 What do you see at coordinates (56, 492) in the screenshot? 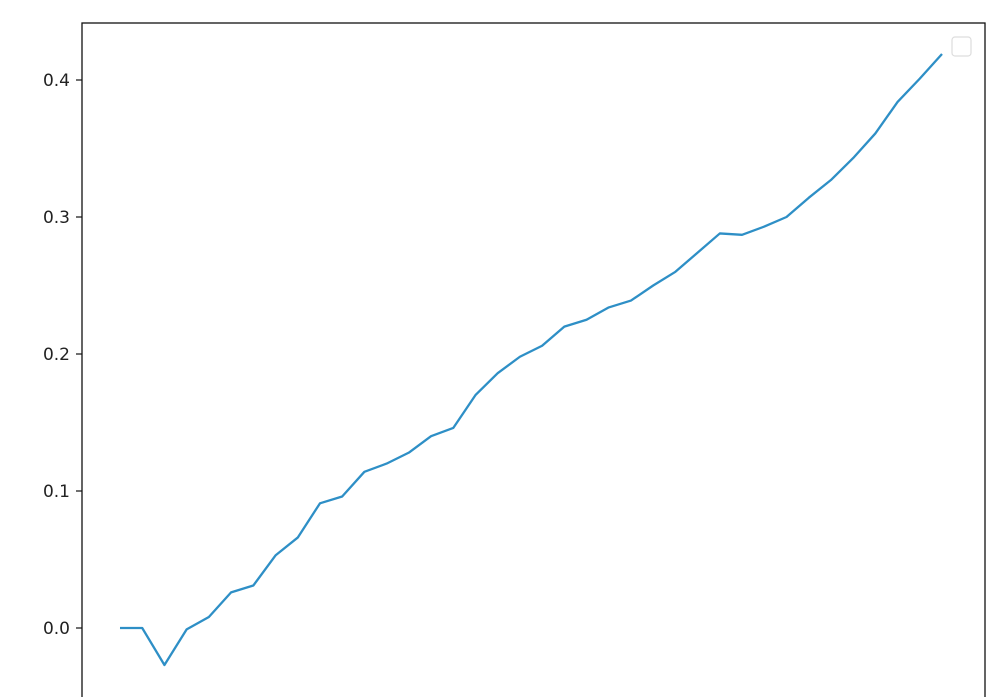
I see `y-tick-label: 0.1` at bounding box center [56, 492].